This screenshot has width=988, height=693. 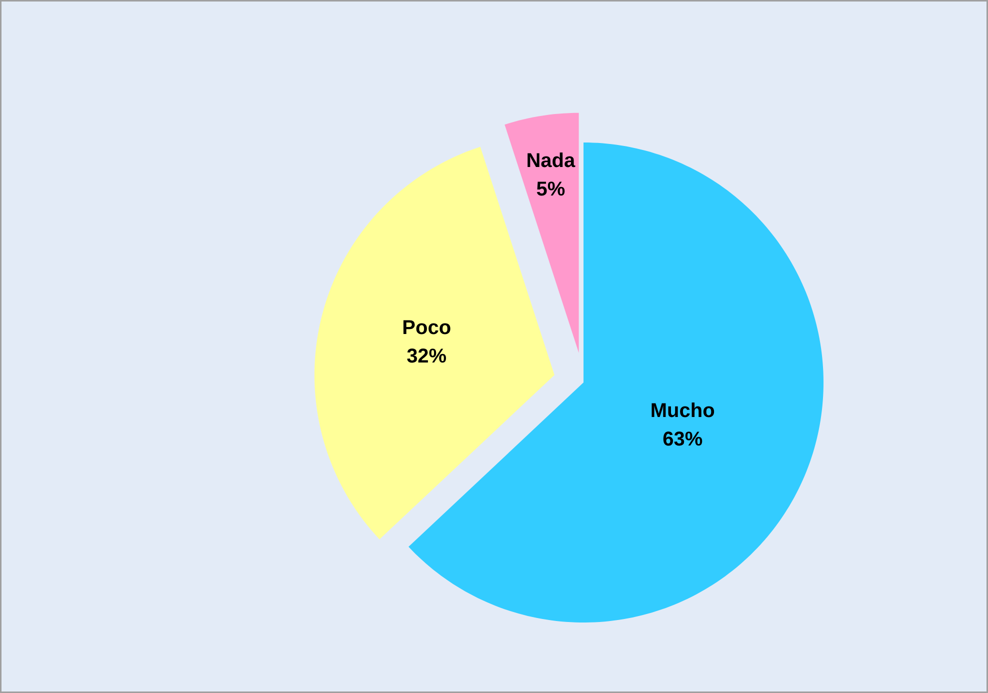 I want to click on data-label: 32%, so click(x=426, y=357).